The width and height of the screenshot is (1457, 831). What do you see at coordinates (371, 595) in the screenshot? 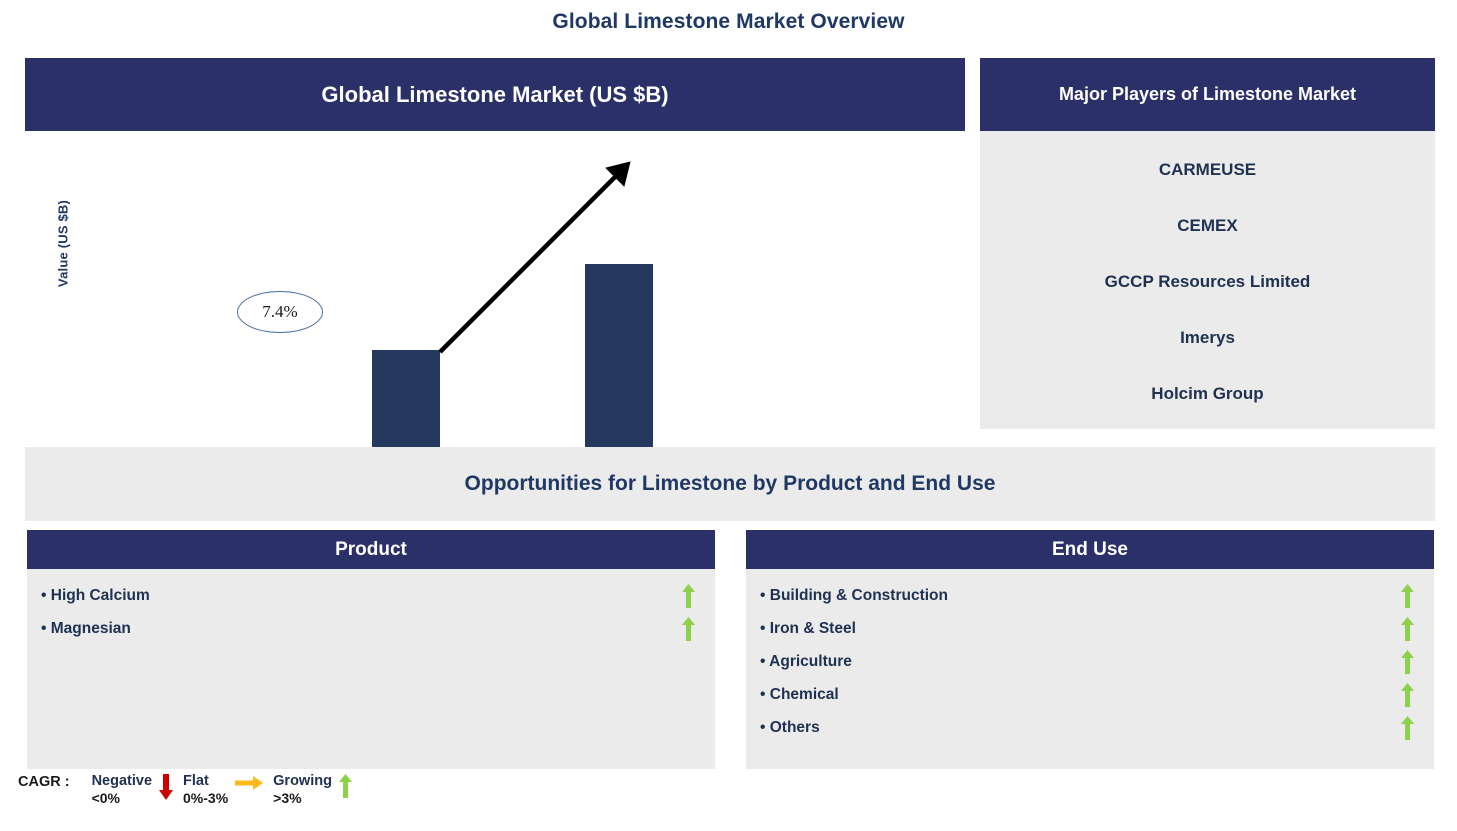
I see `list-item: • High Calcium` at bounding box center [371, 595].